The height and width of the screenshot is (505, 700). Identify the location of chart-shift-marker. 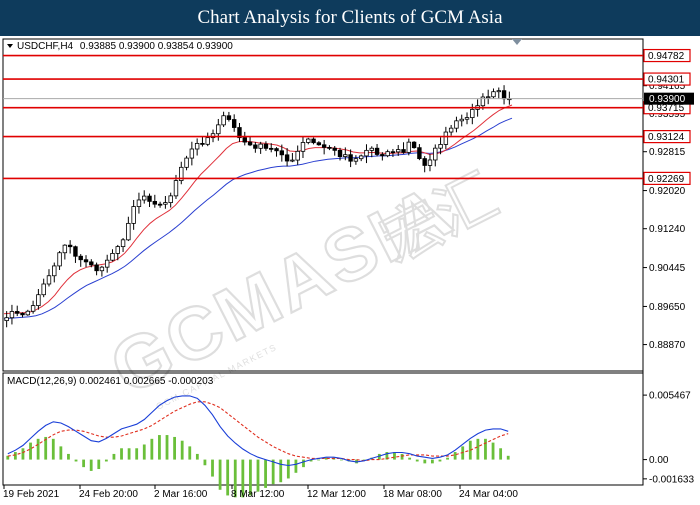
(517, 42).